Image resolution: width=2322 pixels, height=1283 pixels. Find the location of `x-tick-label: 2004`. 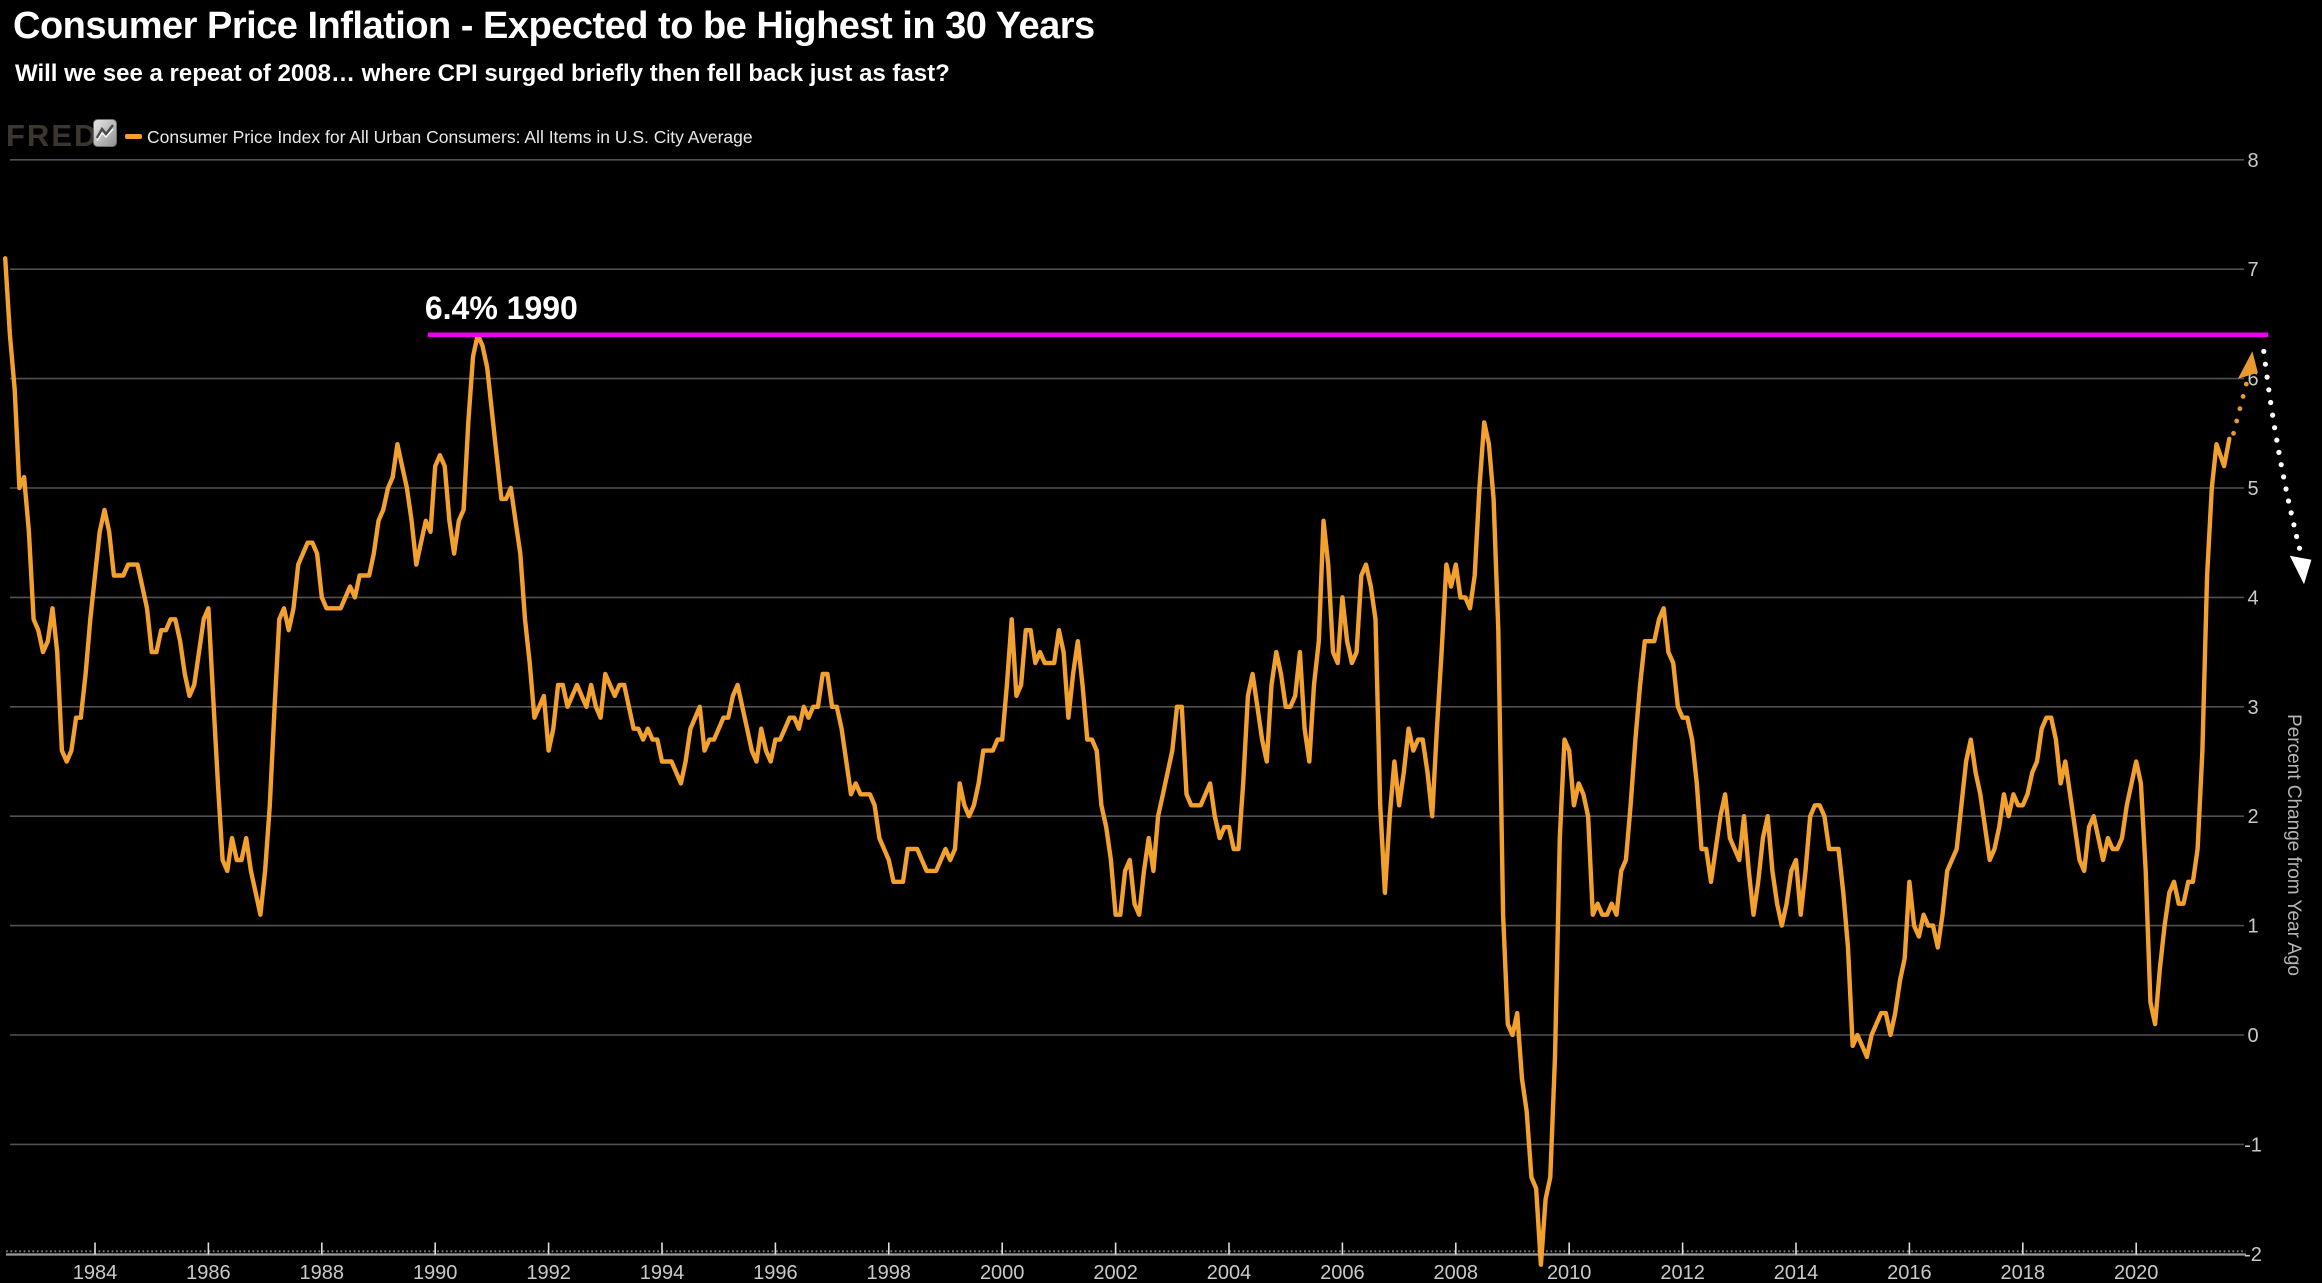

x-tick-label: 2004 is located at coordinates (1229, 1272).